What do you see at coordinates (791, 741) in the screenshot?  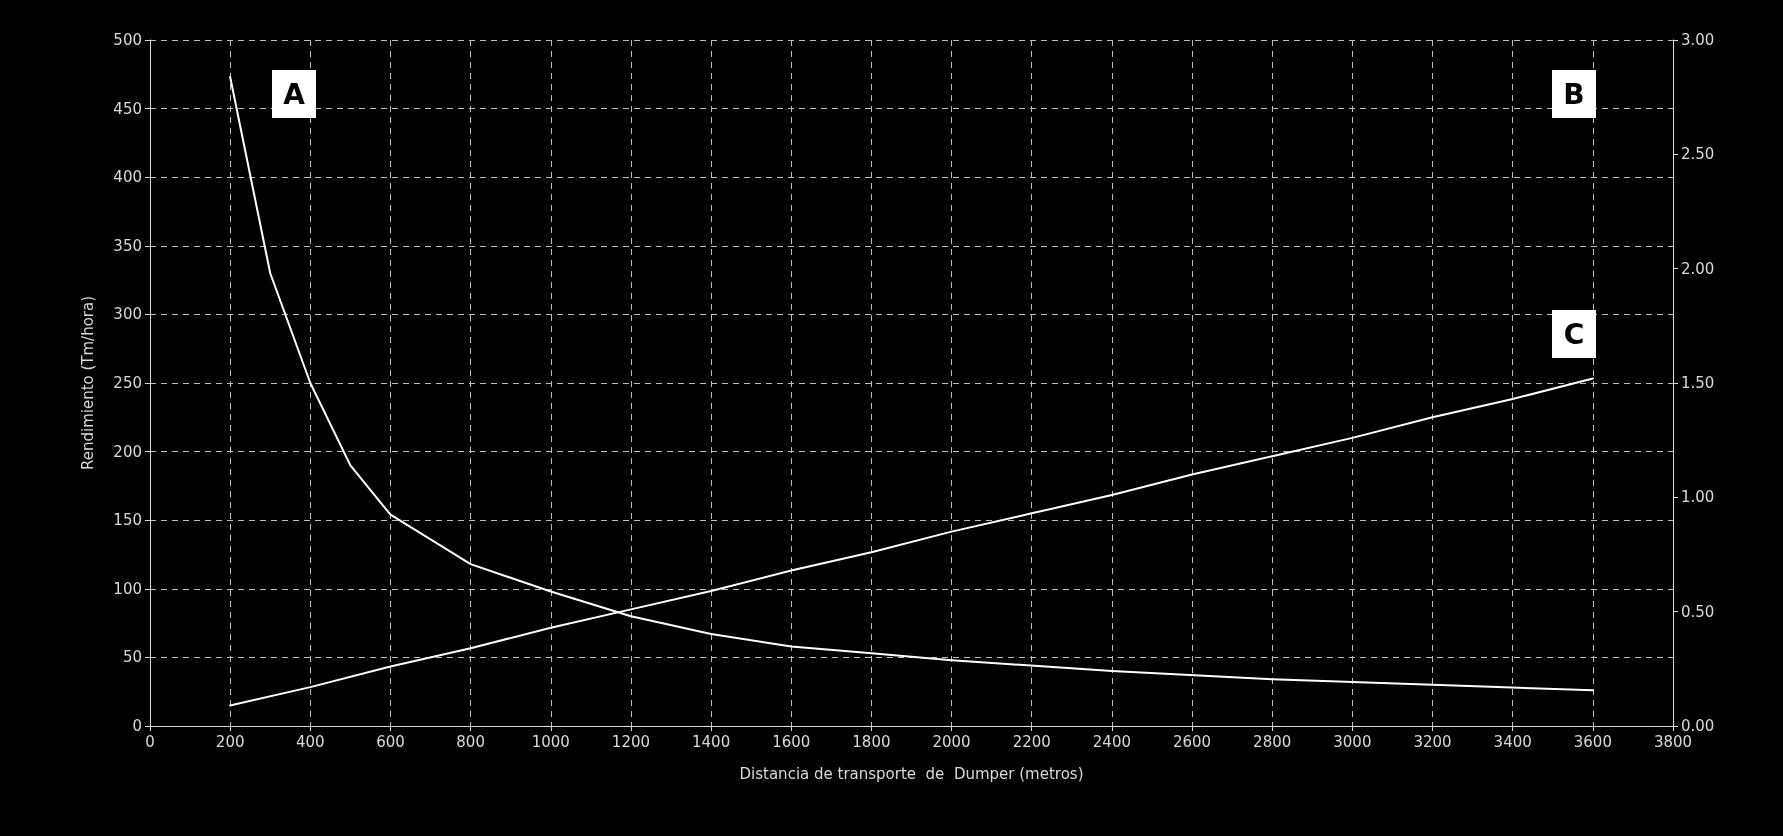 I see `x-tick-label: 1600` at bounding box center [791, 741].